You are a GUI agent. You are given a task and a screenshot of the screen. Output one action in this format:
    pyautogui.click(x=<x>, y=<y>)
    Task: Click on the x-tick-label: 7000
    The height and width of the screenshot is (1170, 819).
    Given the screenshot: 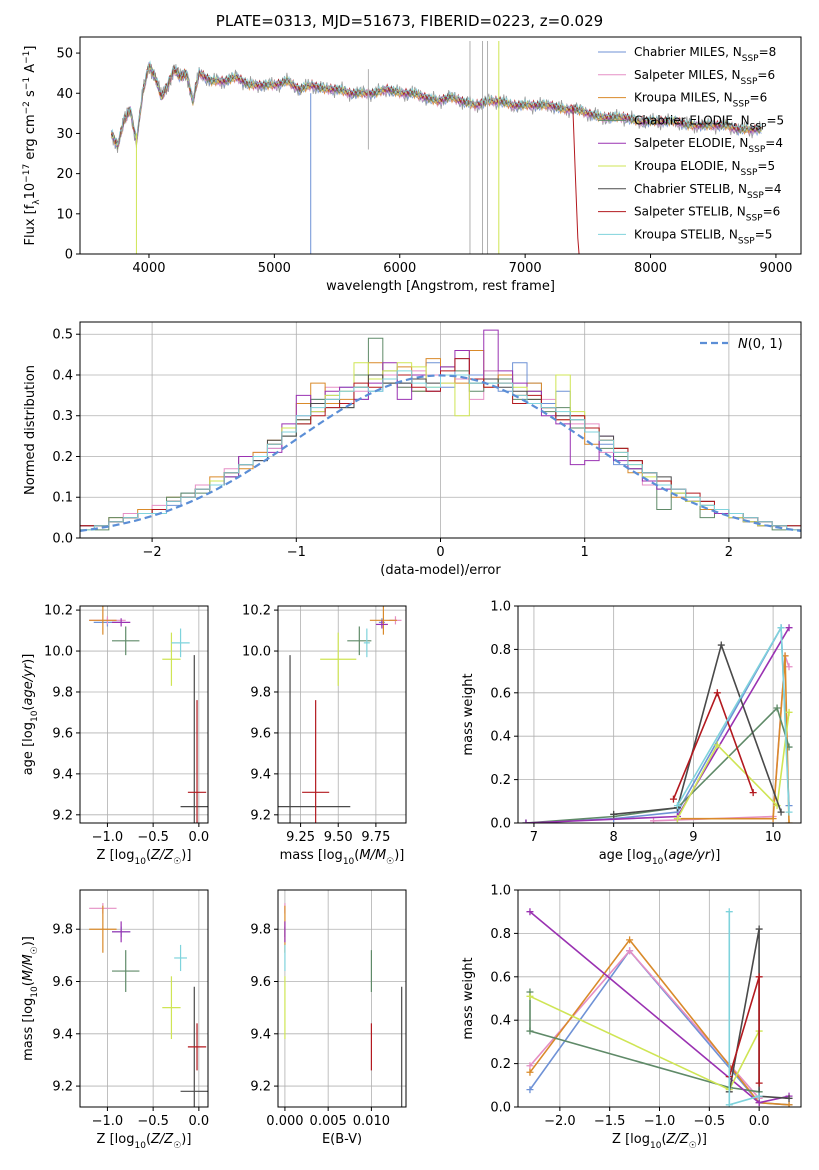 What is the action you would take?
    pyautogui.click(x=525, y=268)
    